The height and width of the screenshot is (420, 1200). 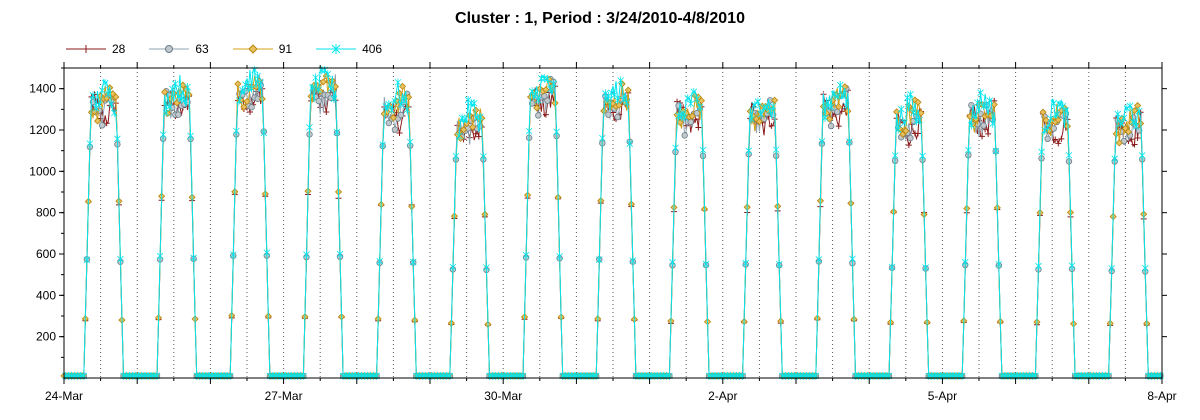 I want to click on legend-label-406: 406, so click(x=372, y=49).